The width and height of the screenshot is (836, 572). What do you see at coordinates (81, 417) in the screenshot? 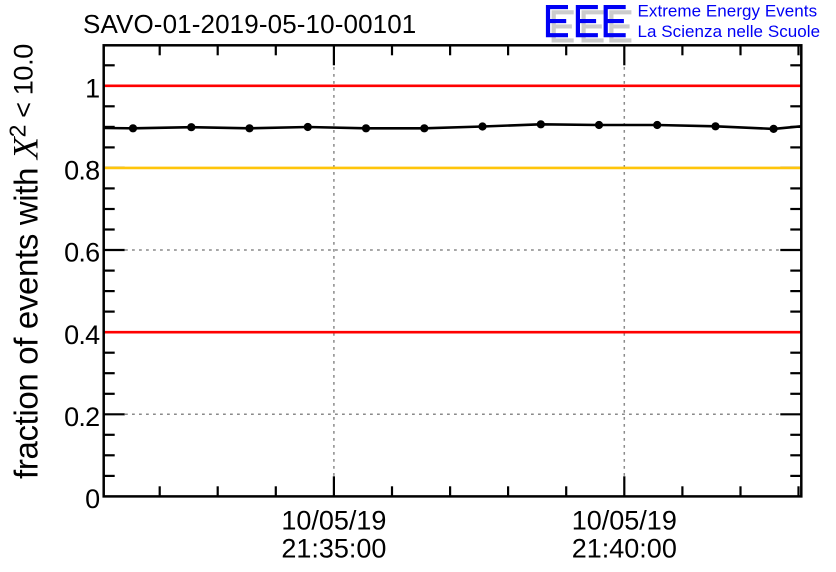
I see `svg-text: 0.2` at bounding box center [81, 417].